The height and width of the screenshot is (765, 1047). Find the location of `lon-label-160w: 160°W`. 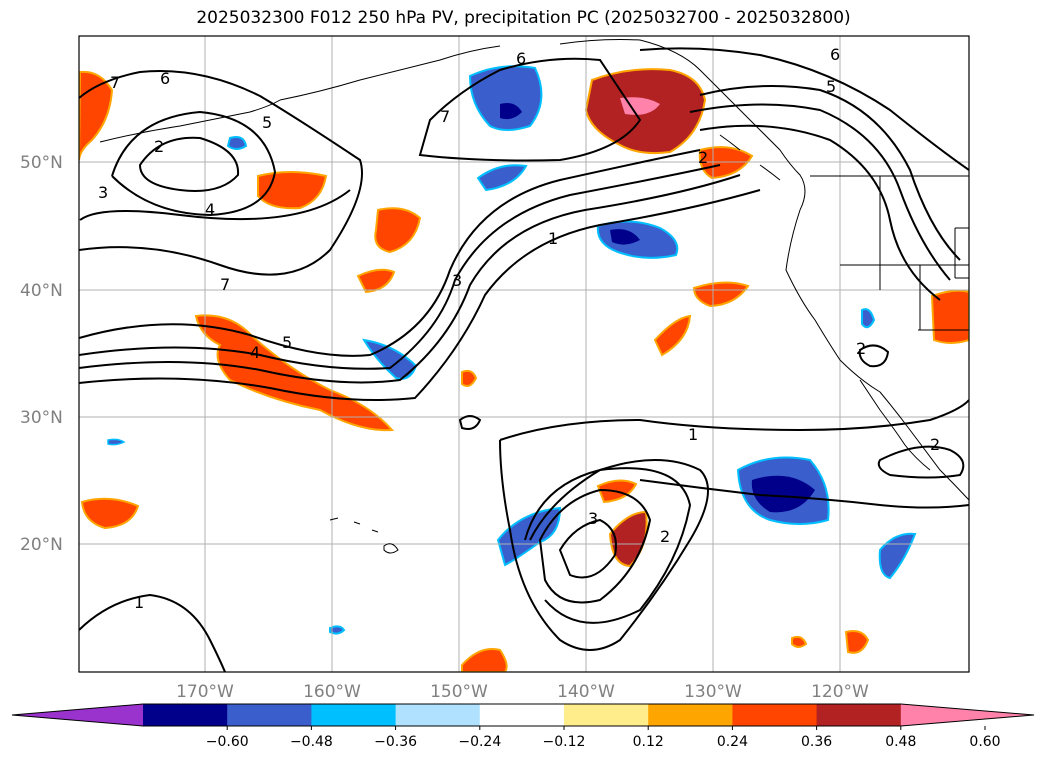

lon-label-160w: 160°W is located at coordinates (332, 692).